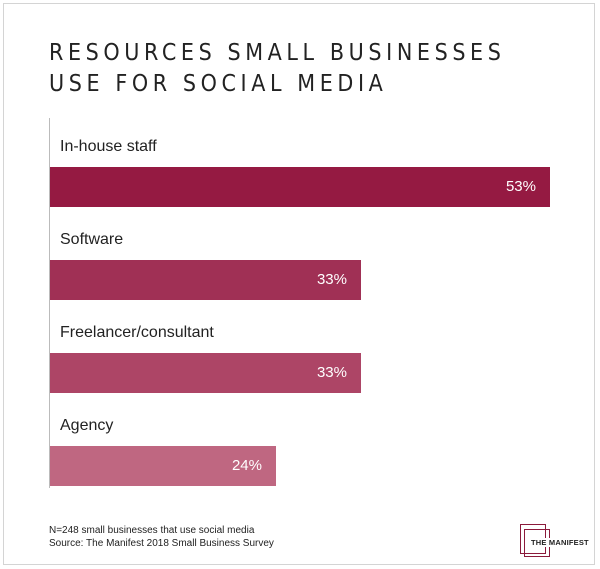 The height and width of the screenshot is (569, 600). What do you see at coordinates (49, 303) in the screenshot?
I see `category-axis-line` at bounding box center [49, 303].